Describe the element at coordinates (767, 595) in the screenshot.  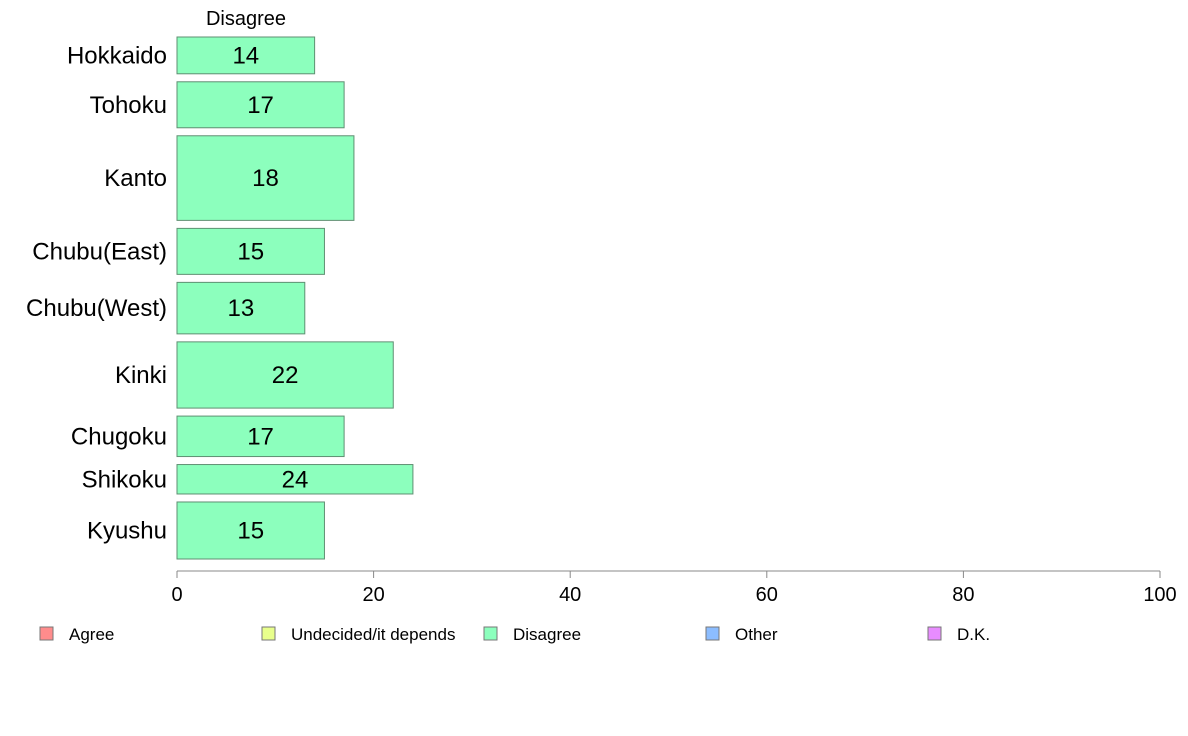
I see `x-tick-label: 60` at that location.